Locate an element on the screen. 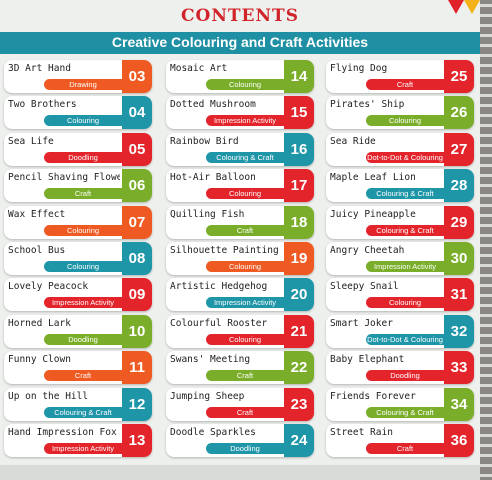  page-number: 14 is located at coordinates (299, 76).